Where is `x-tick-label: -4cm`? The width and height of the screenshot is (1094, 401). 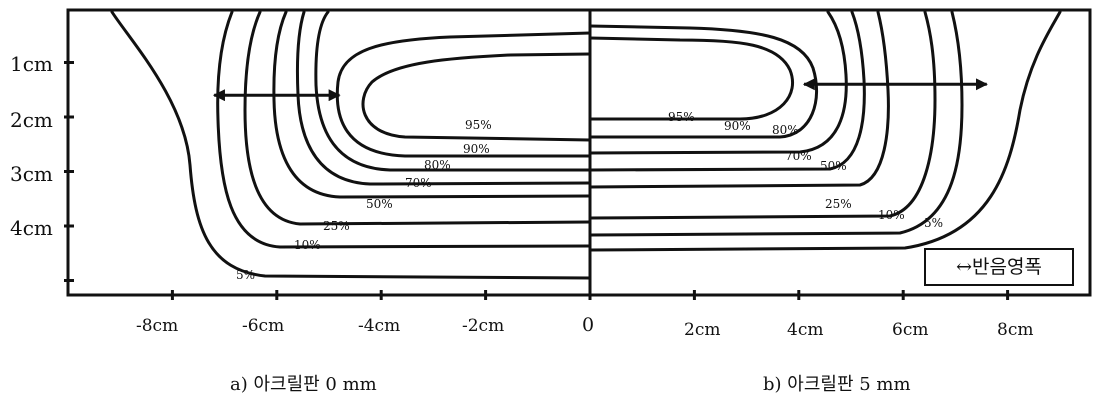
x-tick-label: -4cm is located at coordinates (379, 326).